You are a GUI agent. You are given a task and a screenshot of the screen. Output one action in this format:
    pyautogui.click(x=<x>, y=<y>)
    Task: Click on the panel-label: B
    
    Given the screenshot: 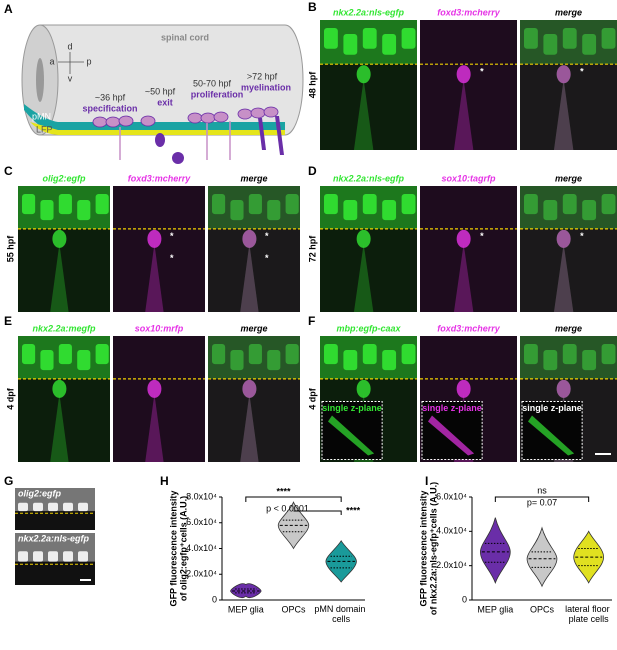 What is the action you would take?
    pyautogui.click(x=312, y=7)
    